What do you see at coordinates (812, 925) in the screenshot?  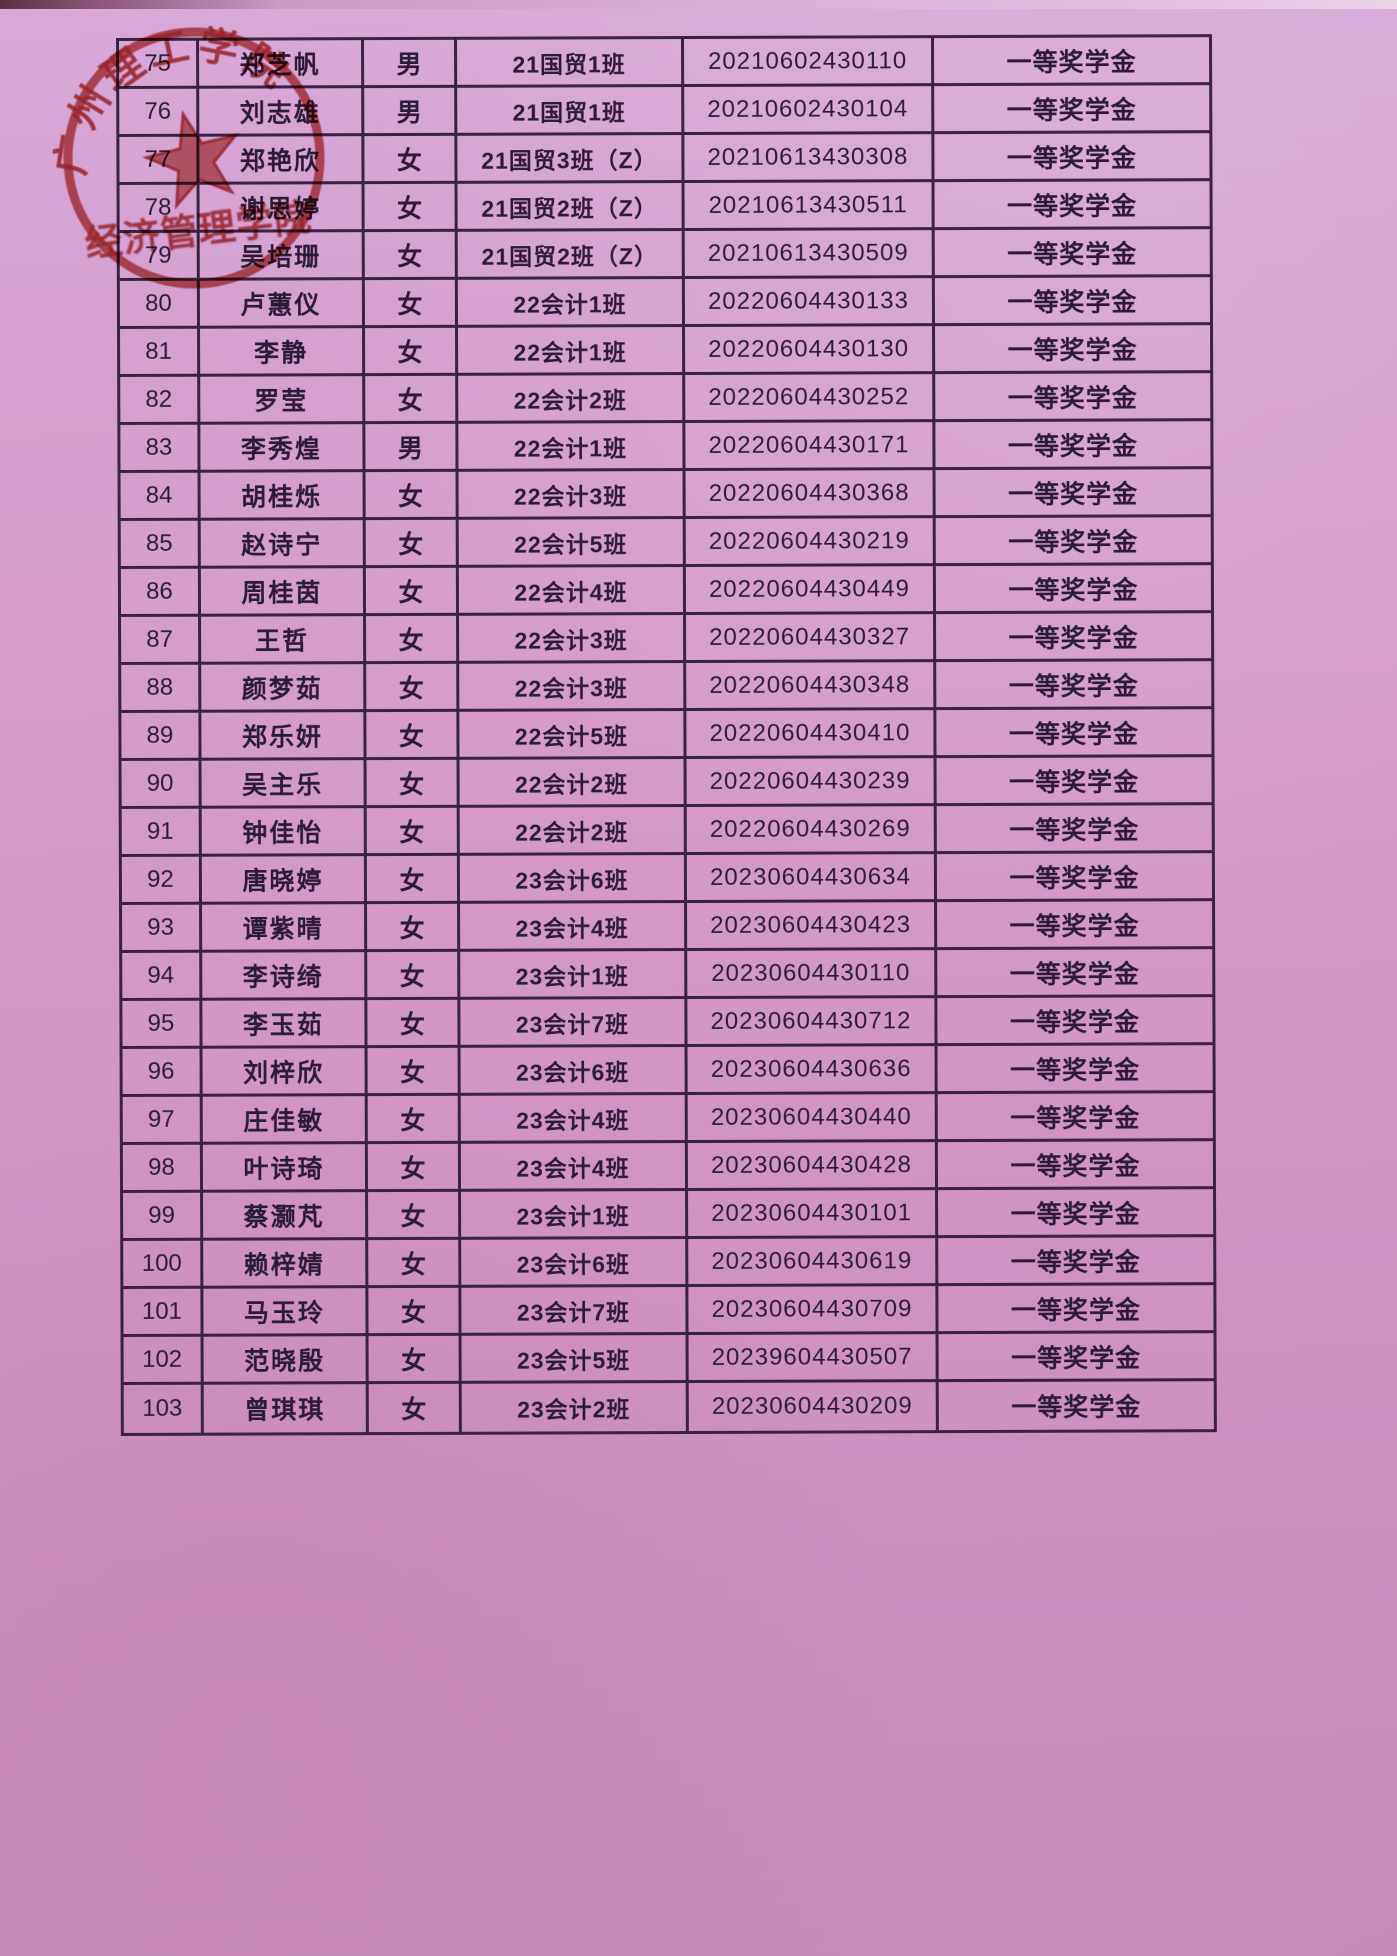 I see `cell-student-id: 20230604430423` at bounding box center [812, 925].